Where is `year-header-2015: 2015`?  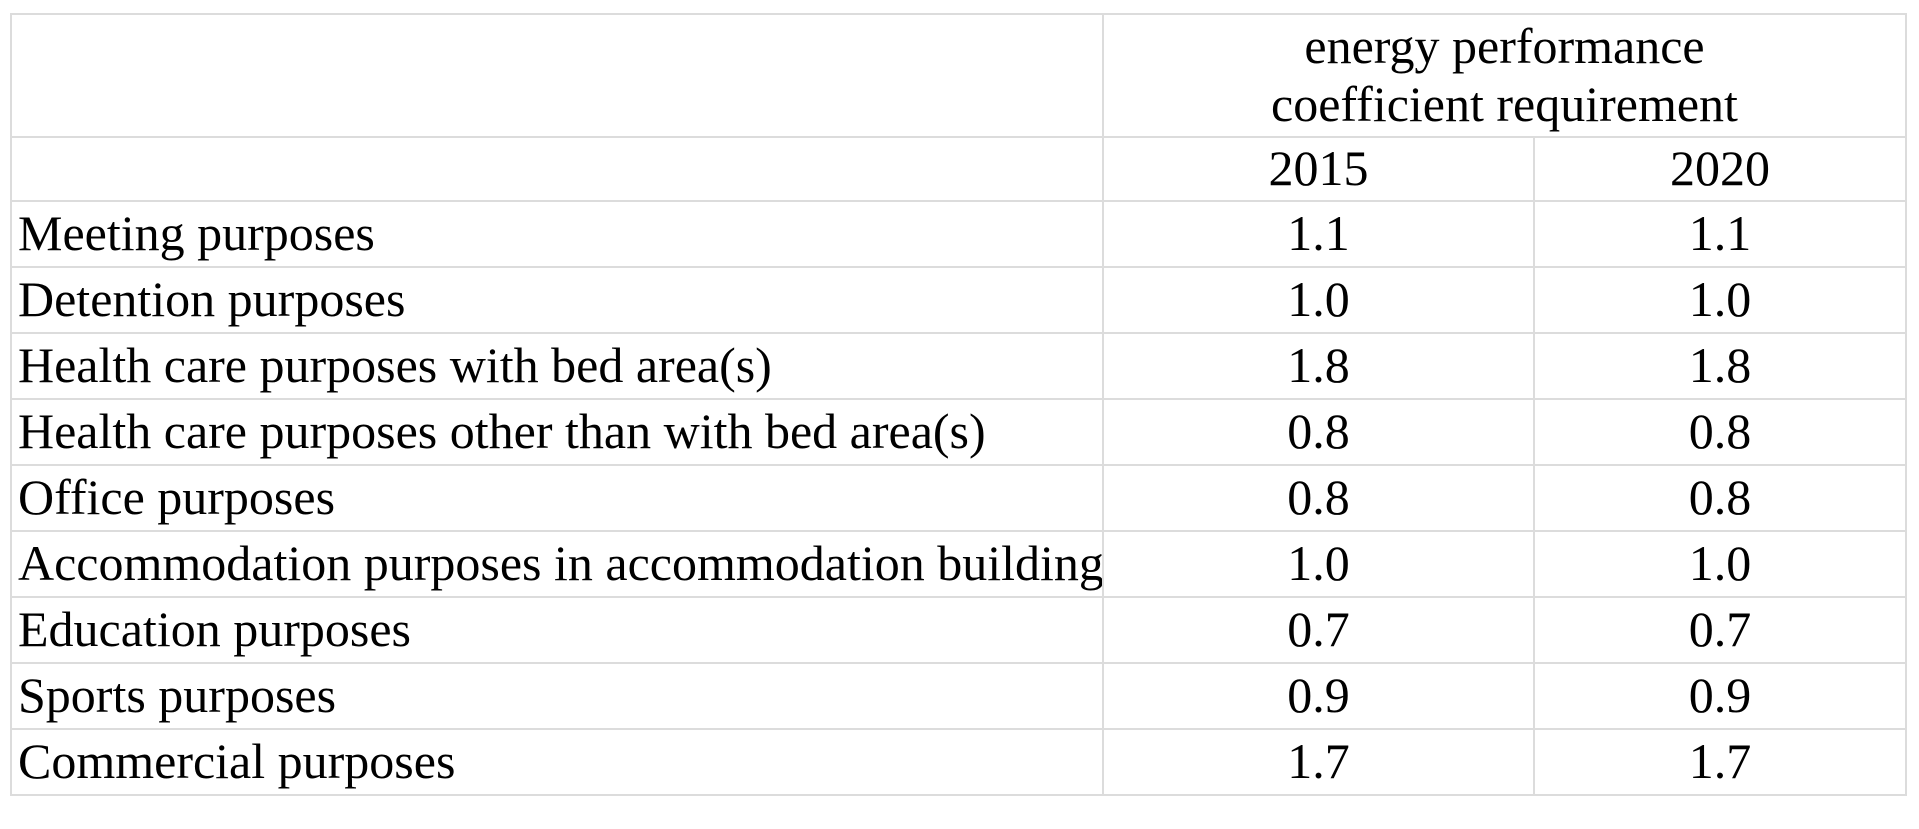 year-header-2015: 2015 is located at coordinates (1318, 169).